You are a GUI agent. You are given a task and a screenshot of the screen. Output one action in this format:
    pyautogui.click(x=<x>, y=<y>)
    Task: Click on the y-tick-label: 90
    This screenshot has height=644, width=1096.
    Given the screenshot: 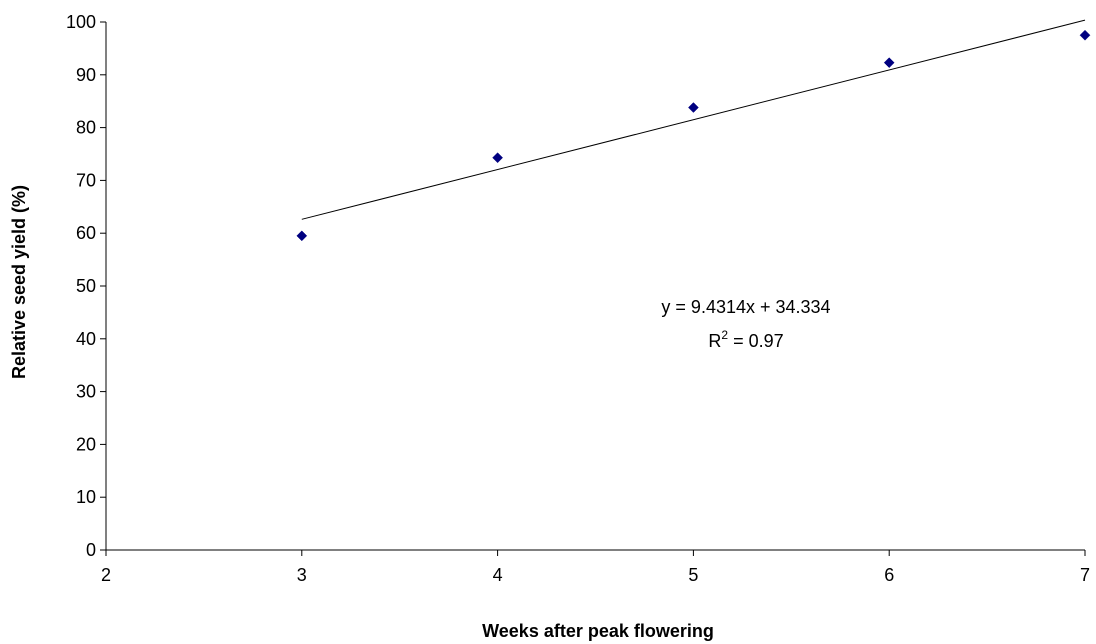 What is the action you would take?
    pyautogui.click(x=86, y=75)
    